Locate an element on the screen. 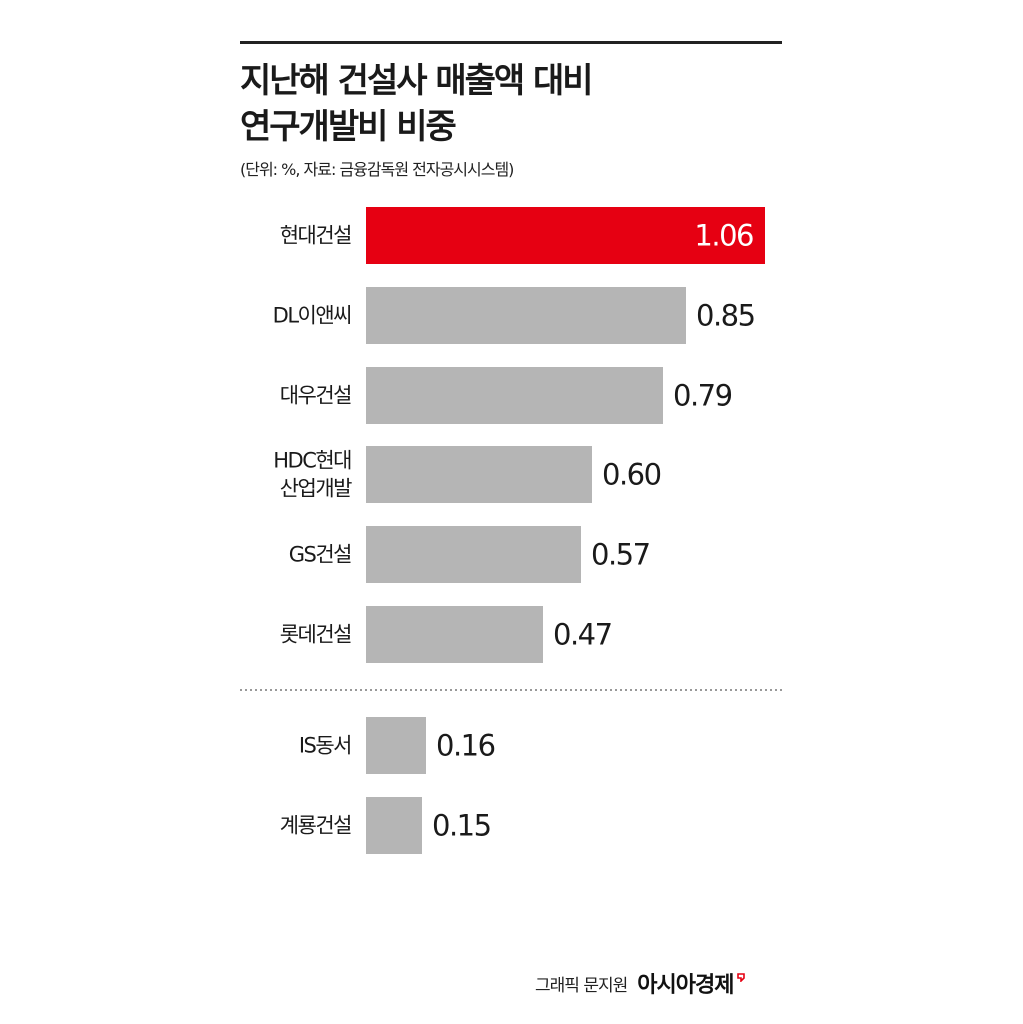 The width and height of the screenshot is (1023, 1024). value-label-1: 0.85 is located at coordinates (725, 316).